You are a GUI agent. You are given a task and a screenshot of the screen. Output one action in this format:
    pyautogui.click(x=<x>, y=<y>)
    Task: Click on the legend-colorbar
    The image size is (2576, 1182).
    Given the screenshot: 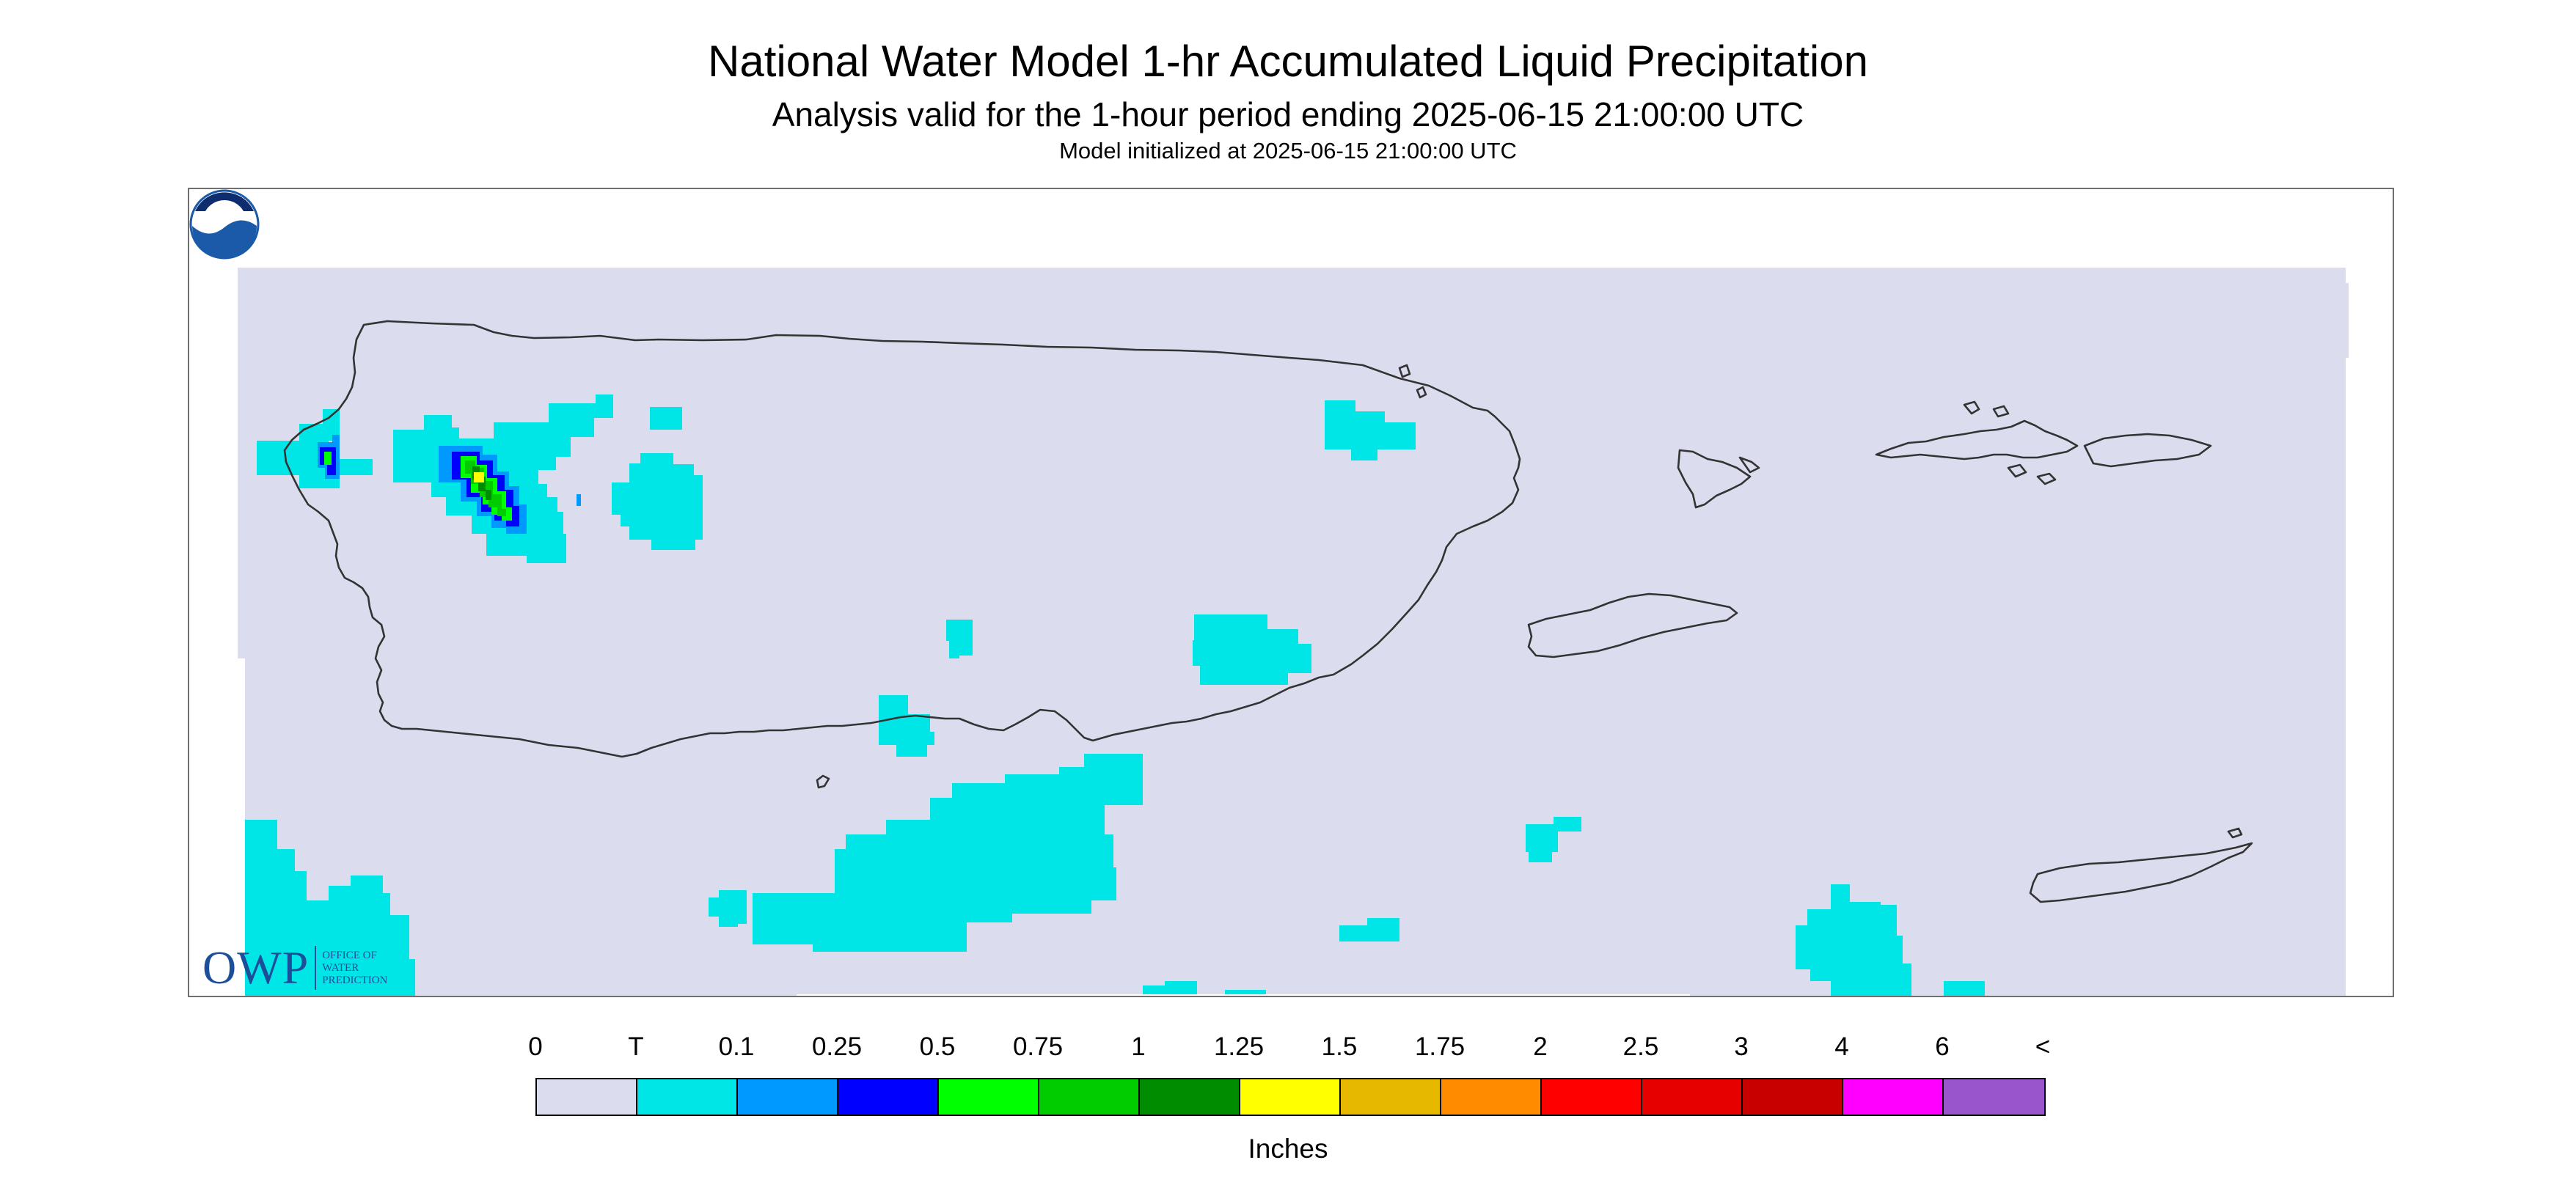 What is the action you would take?
    pyautogui.click(x=1290, y=1097)
    